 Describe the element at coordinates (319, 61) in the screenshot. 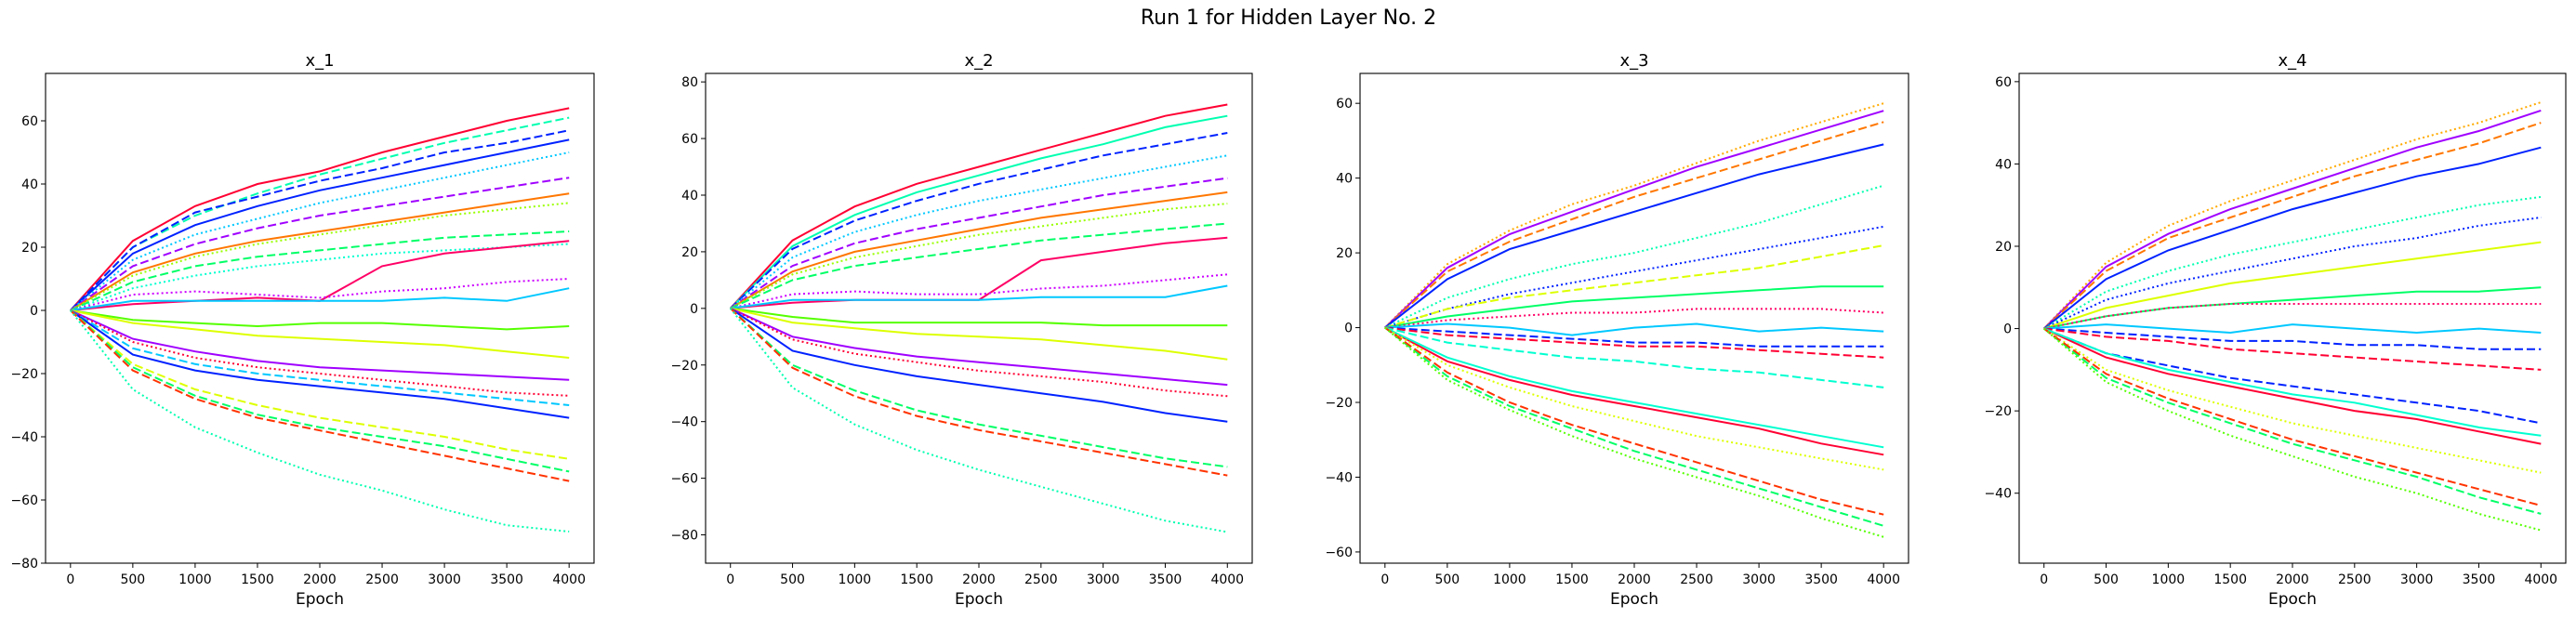

I see `subplot-title: x_1` at that location.